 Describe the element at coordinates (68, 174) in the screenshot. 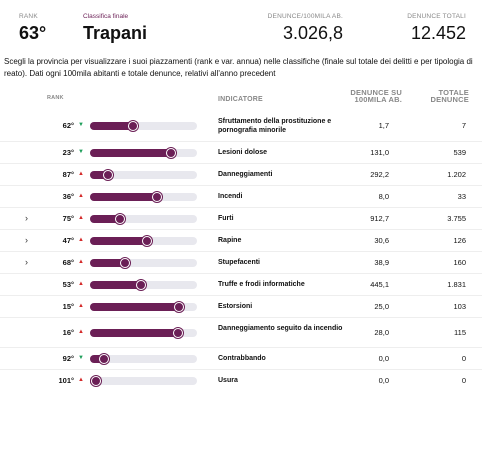

I see `row-rank: 87°` at that location.